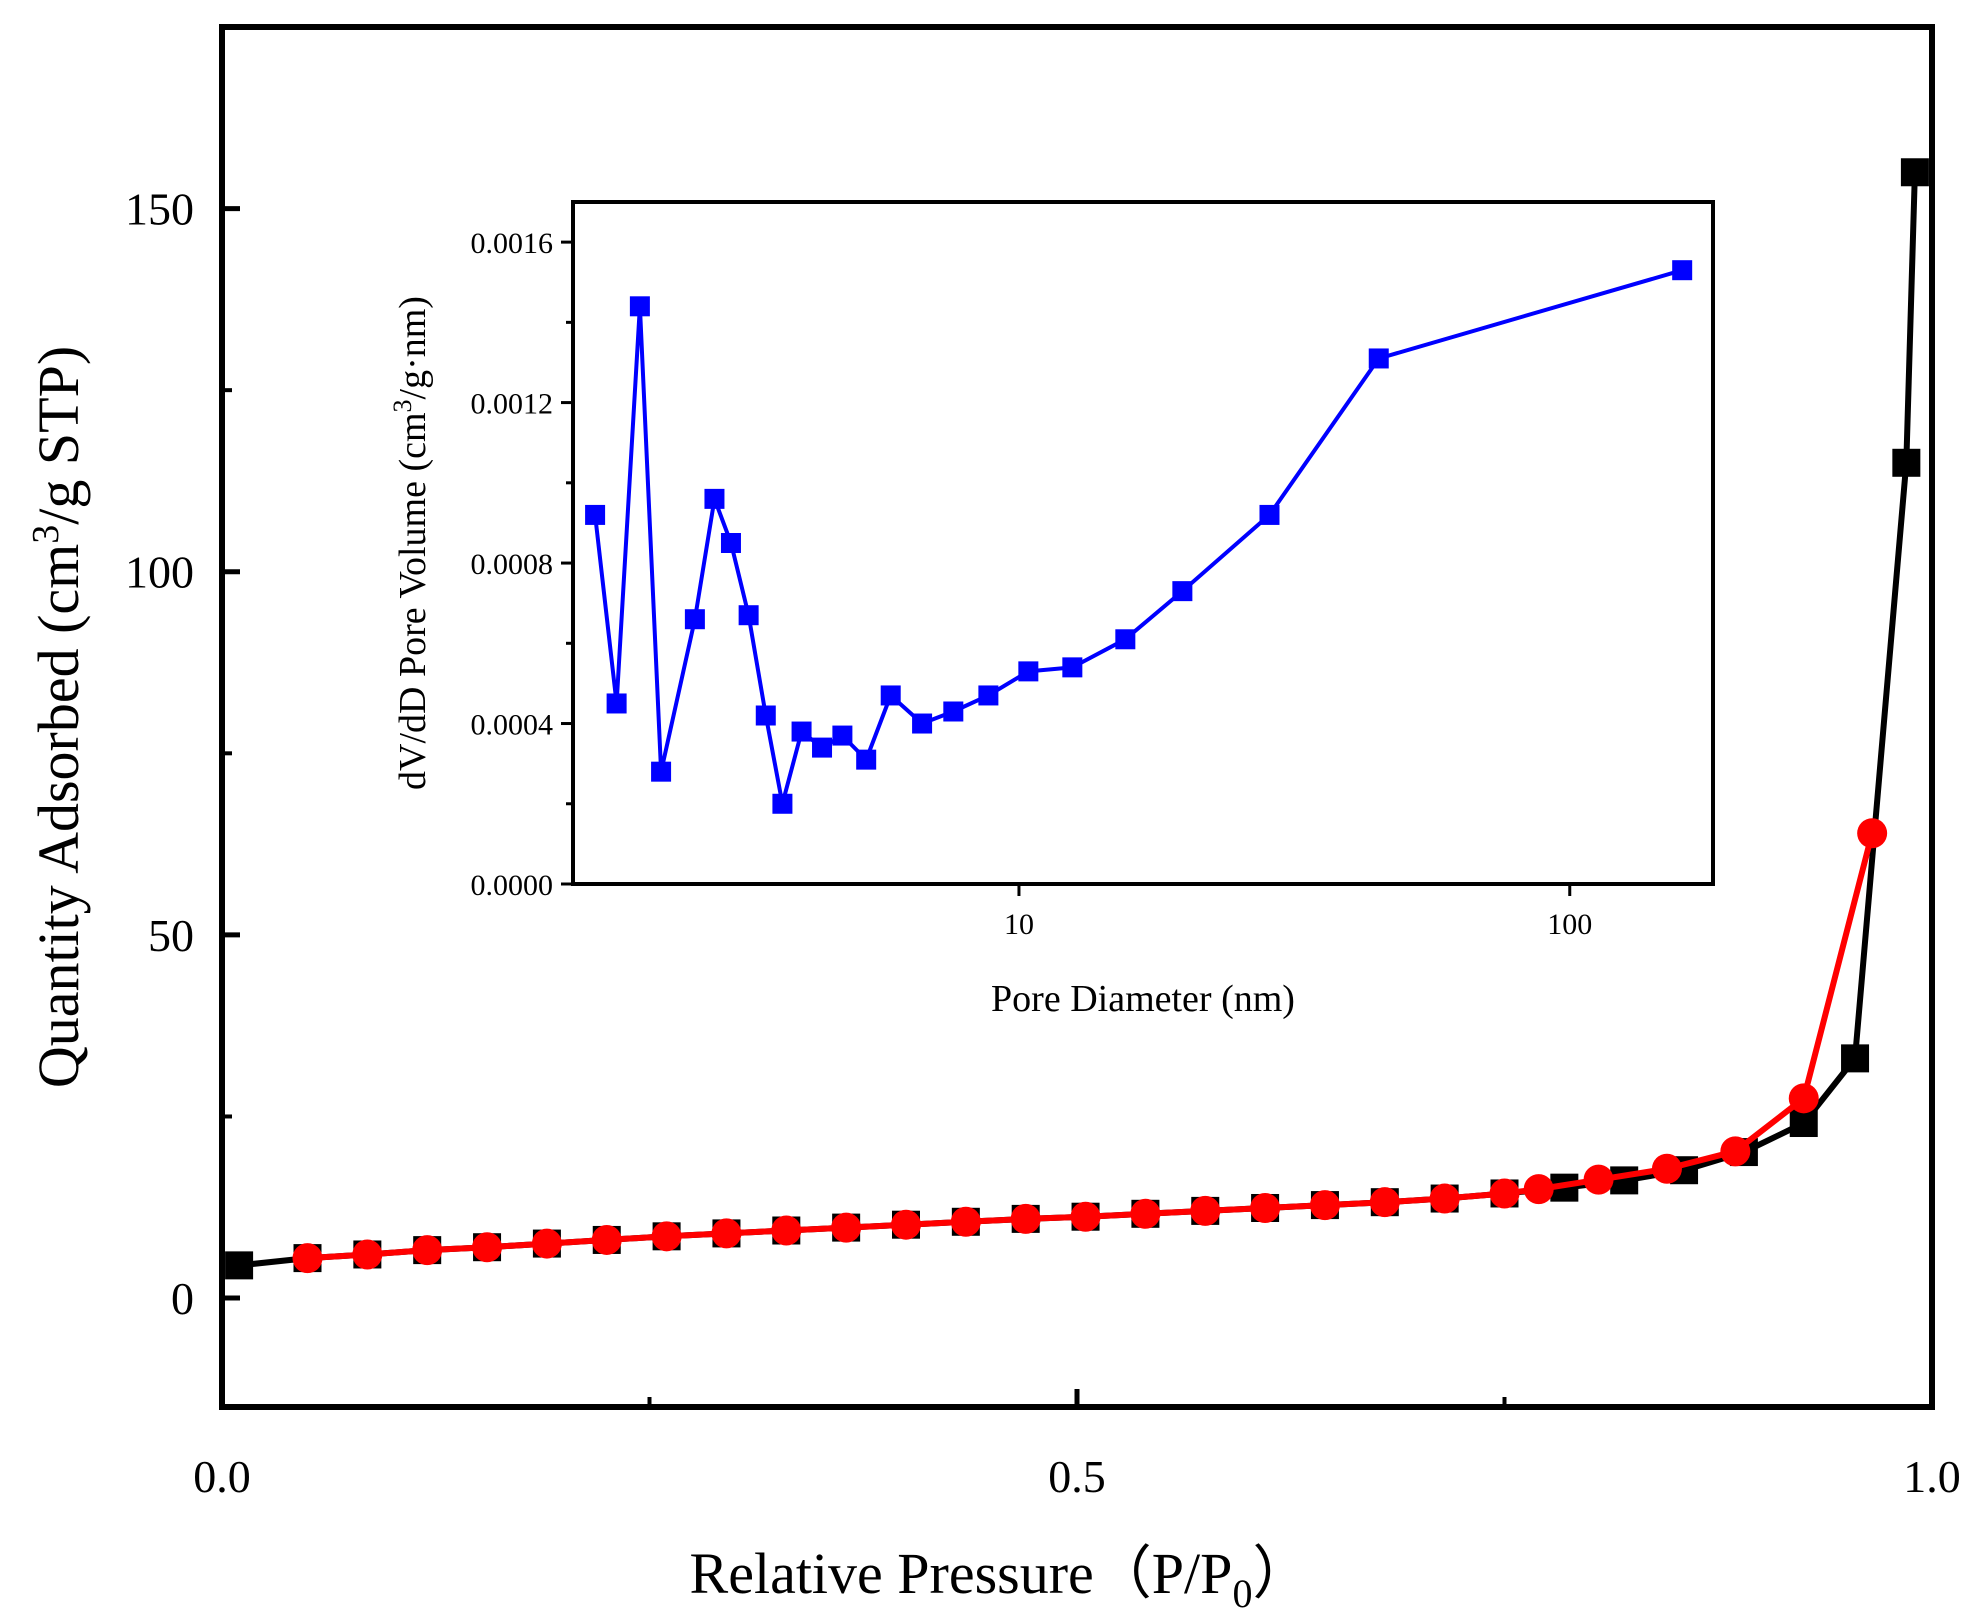 This screenshot has width=1975, height=1622. I want to click on inset-y-tick-label: 0.0008, so click(512, 564).